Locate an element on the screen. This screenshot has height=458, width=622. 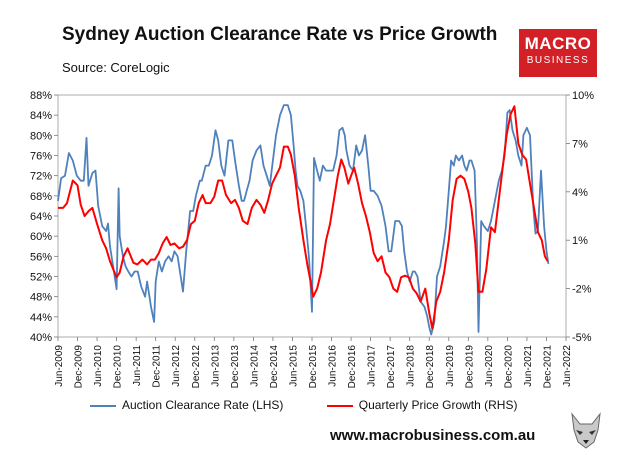
legend-item-clearance-rate: Auction Clearance Rate (LHS) is located at coordinates (186, 405).